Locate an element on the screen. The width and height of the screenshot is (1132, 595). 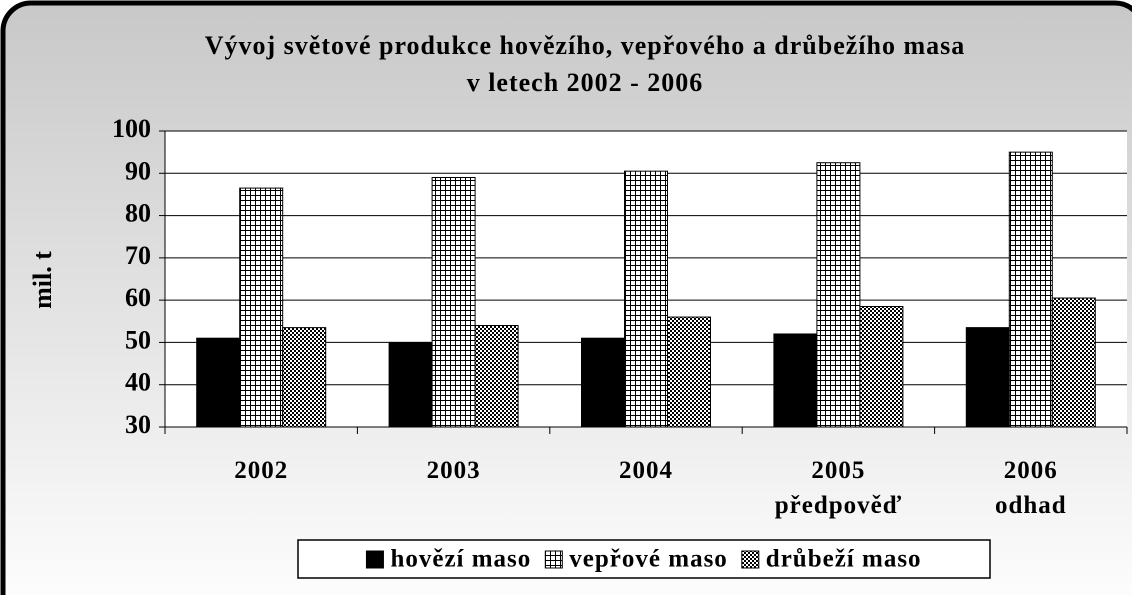
y-tick-label: 70 is located at coordinates (138, 255).